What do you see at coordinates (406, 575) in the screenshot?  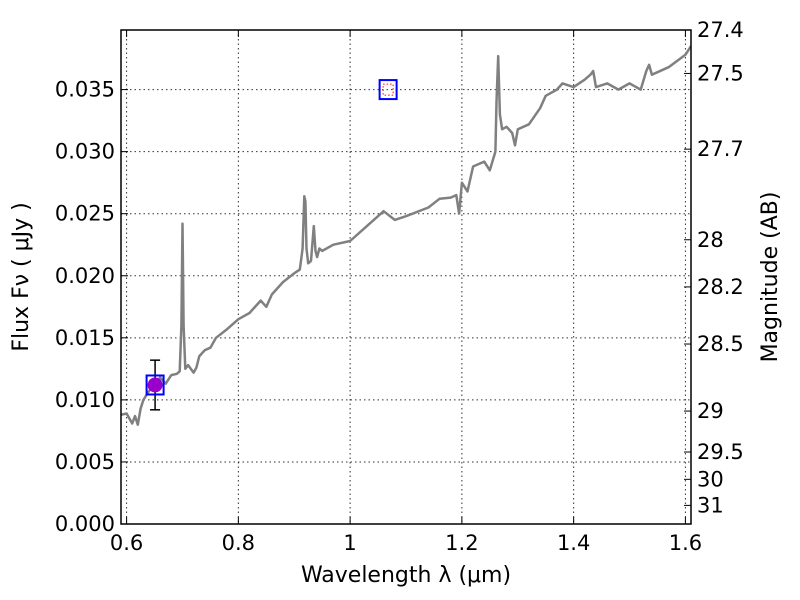 I see `x-axis-label: Wavelength λ (μm)` at bounding box center [406, 575].